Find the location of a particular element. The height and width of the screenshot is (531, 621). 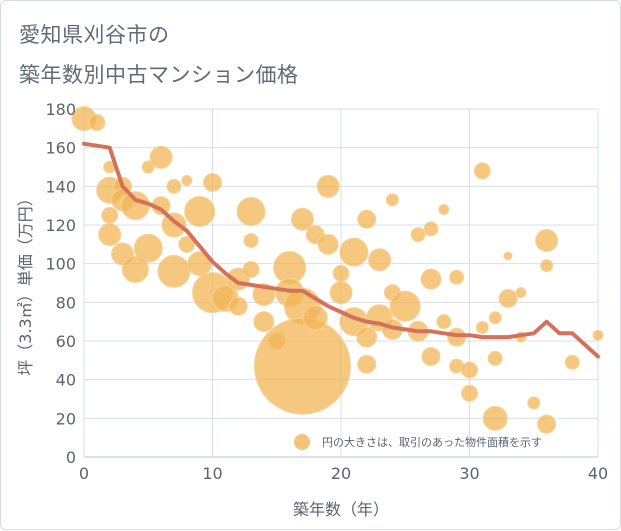

x-tick-label: 30 is located at coordinates (469, 473).